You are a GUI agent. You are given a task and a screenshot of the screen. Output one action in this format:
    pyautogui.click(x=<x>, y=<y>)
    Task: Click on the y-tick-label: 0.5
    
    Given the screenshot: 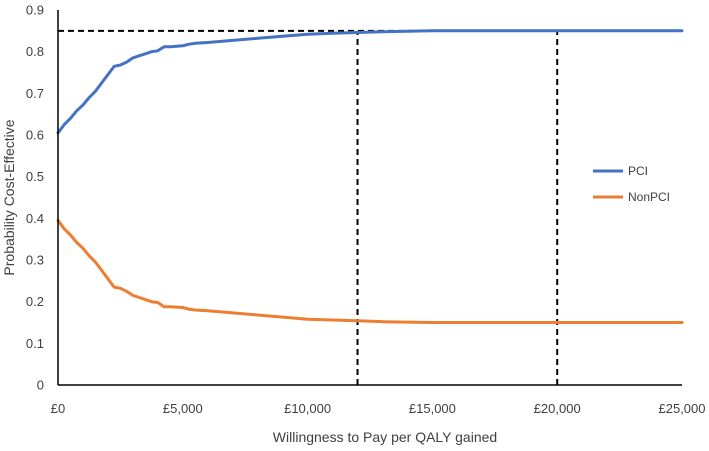 What is the action you would take?
    pyautogui.click(x=35, y=176)
    